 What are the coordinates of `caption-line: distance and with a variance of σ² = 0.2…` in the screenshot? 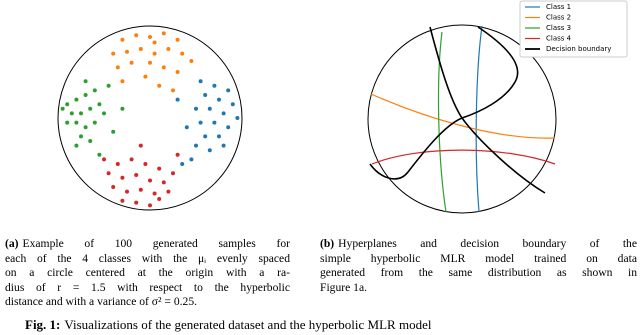 It's located at (147, 302).